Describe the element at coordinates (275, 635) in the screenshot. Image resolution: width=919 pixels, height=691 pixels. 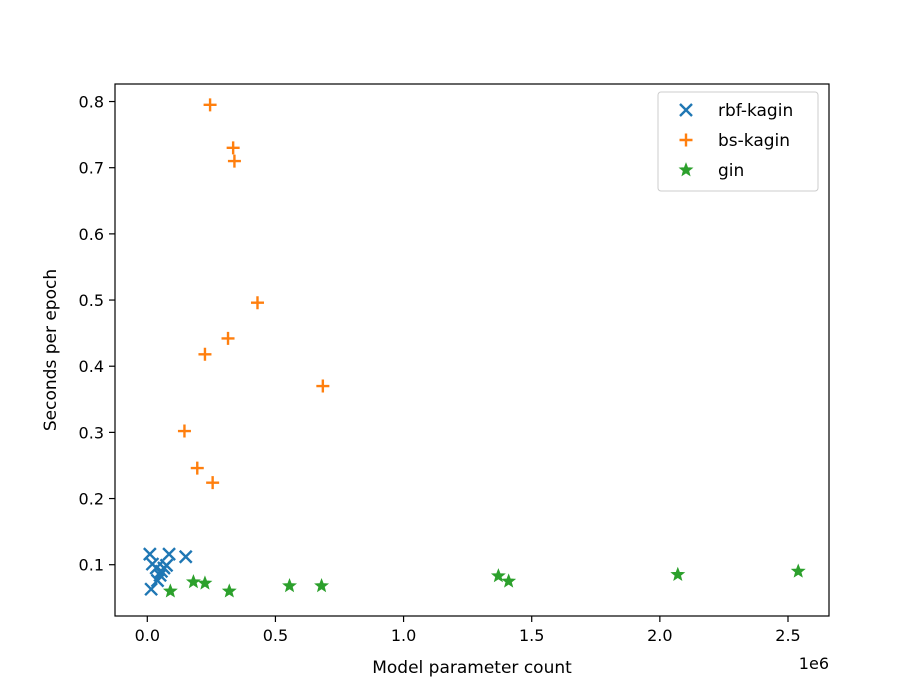
I see `x-tick-label: 0.5` at that location.